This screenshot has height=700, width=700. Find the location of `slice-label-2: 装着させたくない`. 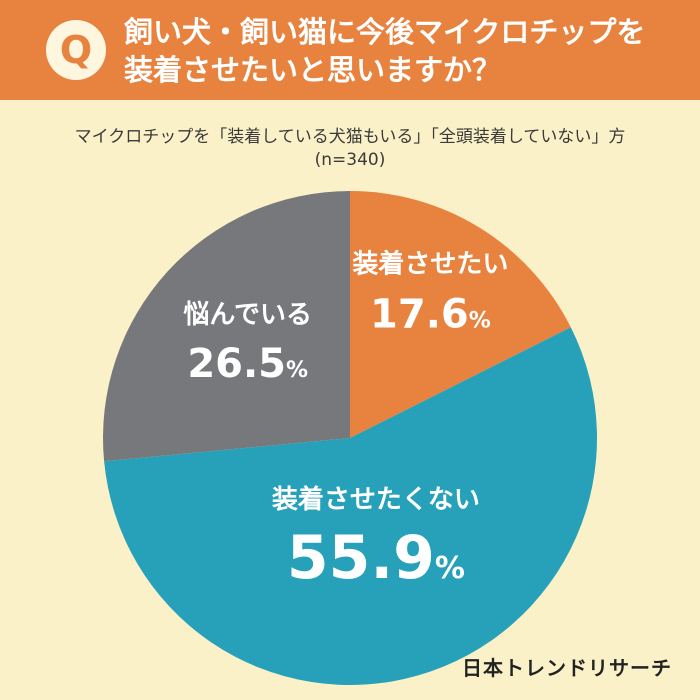

slice-label-2: 装着させたくない is located at coordinates (376, 499).